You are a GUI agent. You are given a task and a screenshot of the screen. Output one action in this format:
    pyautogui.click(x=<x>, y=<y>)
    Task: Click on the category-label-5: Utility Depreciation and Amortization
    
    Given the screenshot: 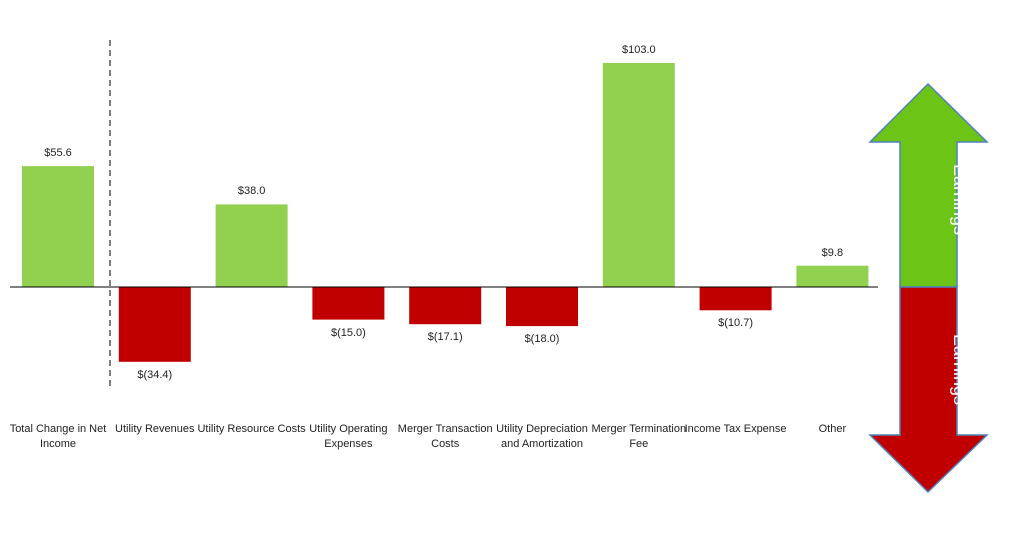 What is the action you would take?
    pyautogui.click(x=542, y=436)
    